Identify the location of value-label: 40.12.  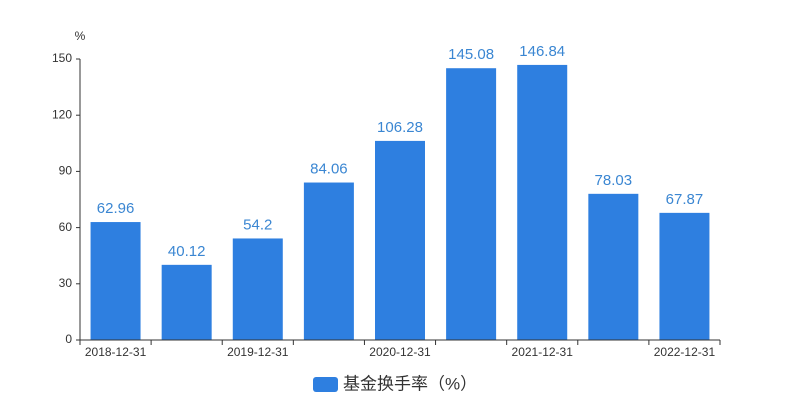
(187, 251).